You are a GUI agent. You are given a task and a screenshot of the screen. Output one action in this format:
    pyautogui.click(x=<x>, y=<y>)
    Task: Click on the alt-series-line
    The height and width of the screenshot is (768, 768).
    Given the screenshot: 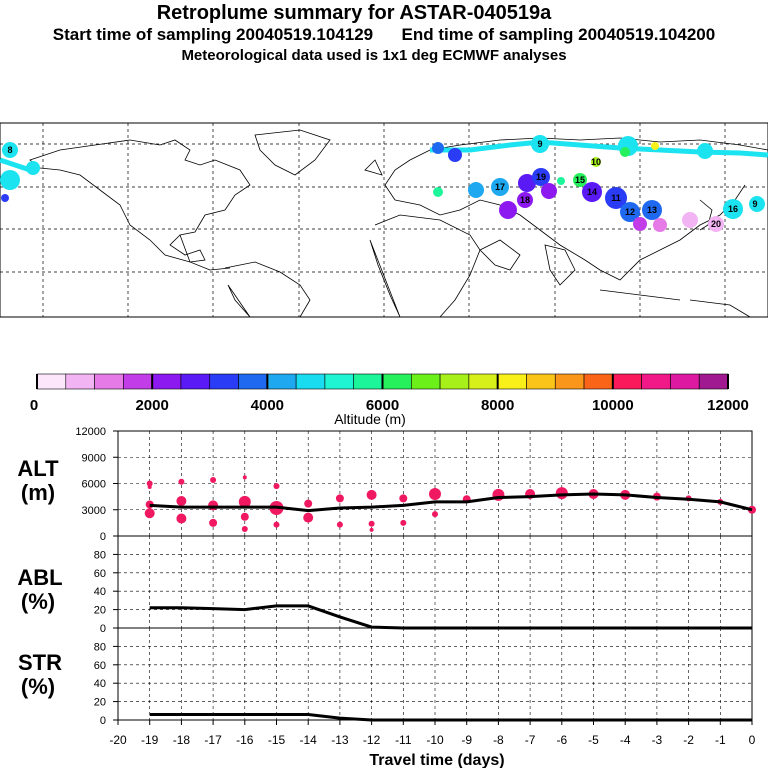 What is the action you would take?
    pyautogui.click(x=451, y=502)
    